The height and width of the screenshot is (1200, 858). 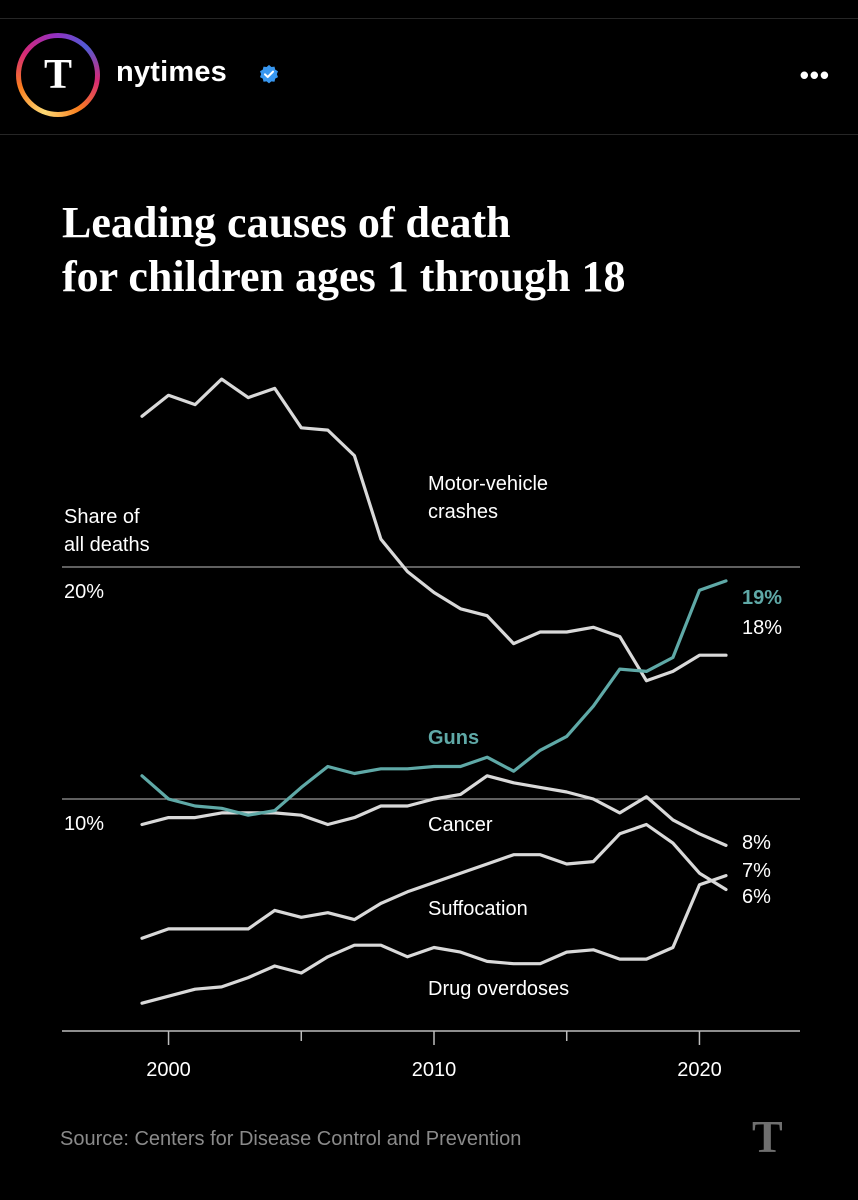 I want to click on chart-title-line: Leading causes of death, so click(x=286, y=222).